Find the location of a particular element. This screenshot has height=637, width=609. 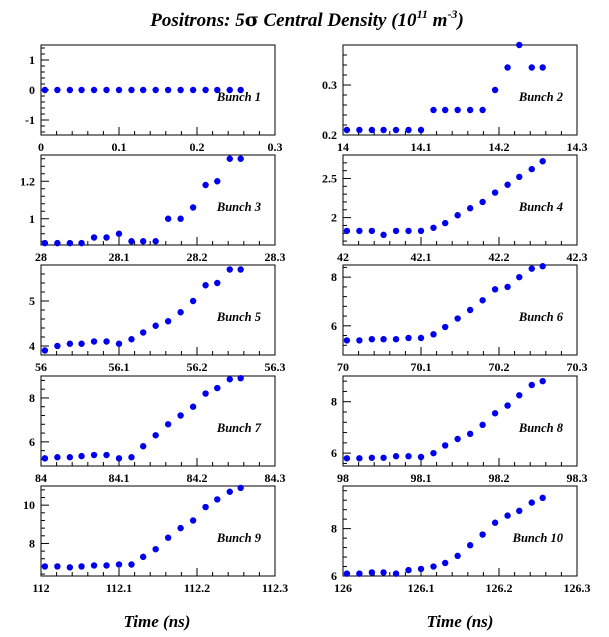

x-tick-label: 126.3 is located at coordinates (577, 588).